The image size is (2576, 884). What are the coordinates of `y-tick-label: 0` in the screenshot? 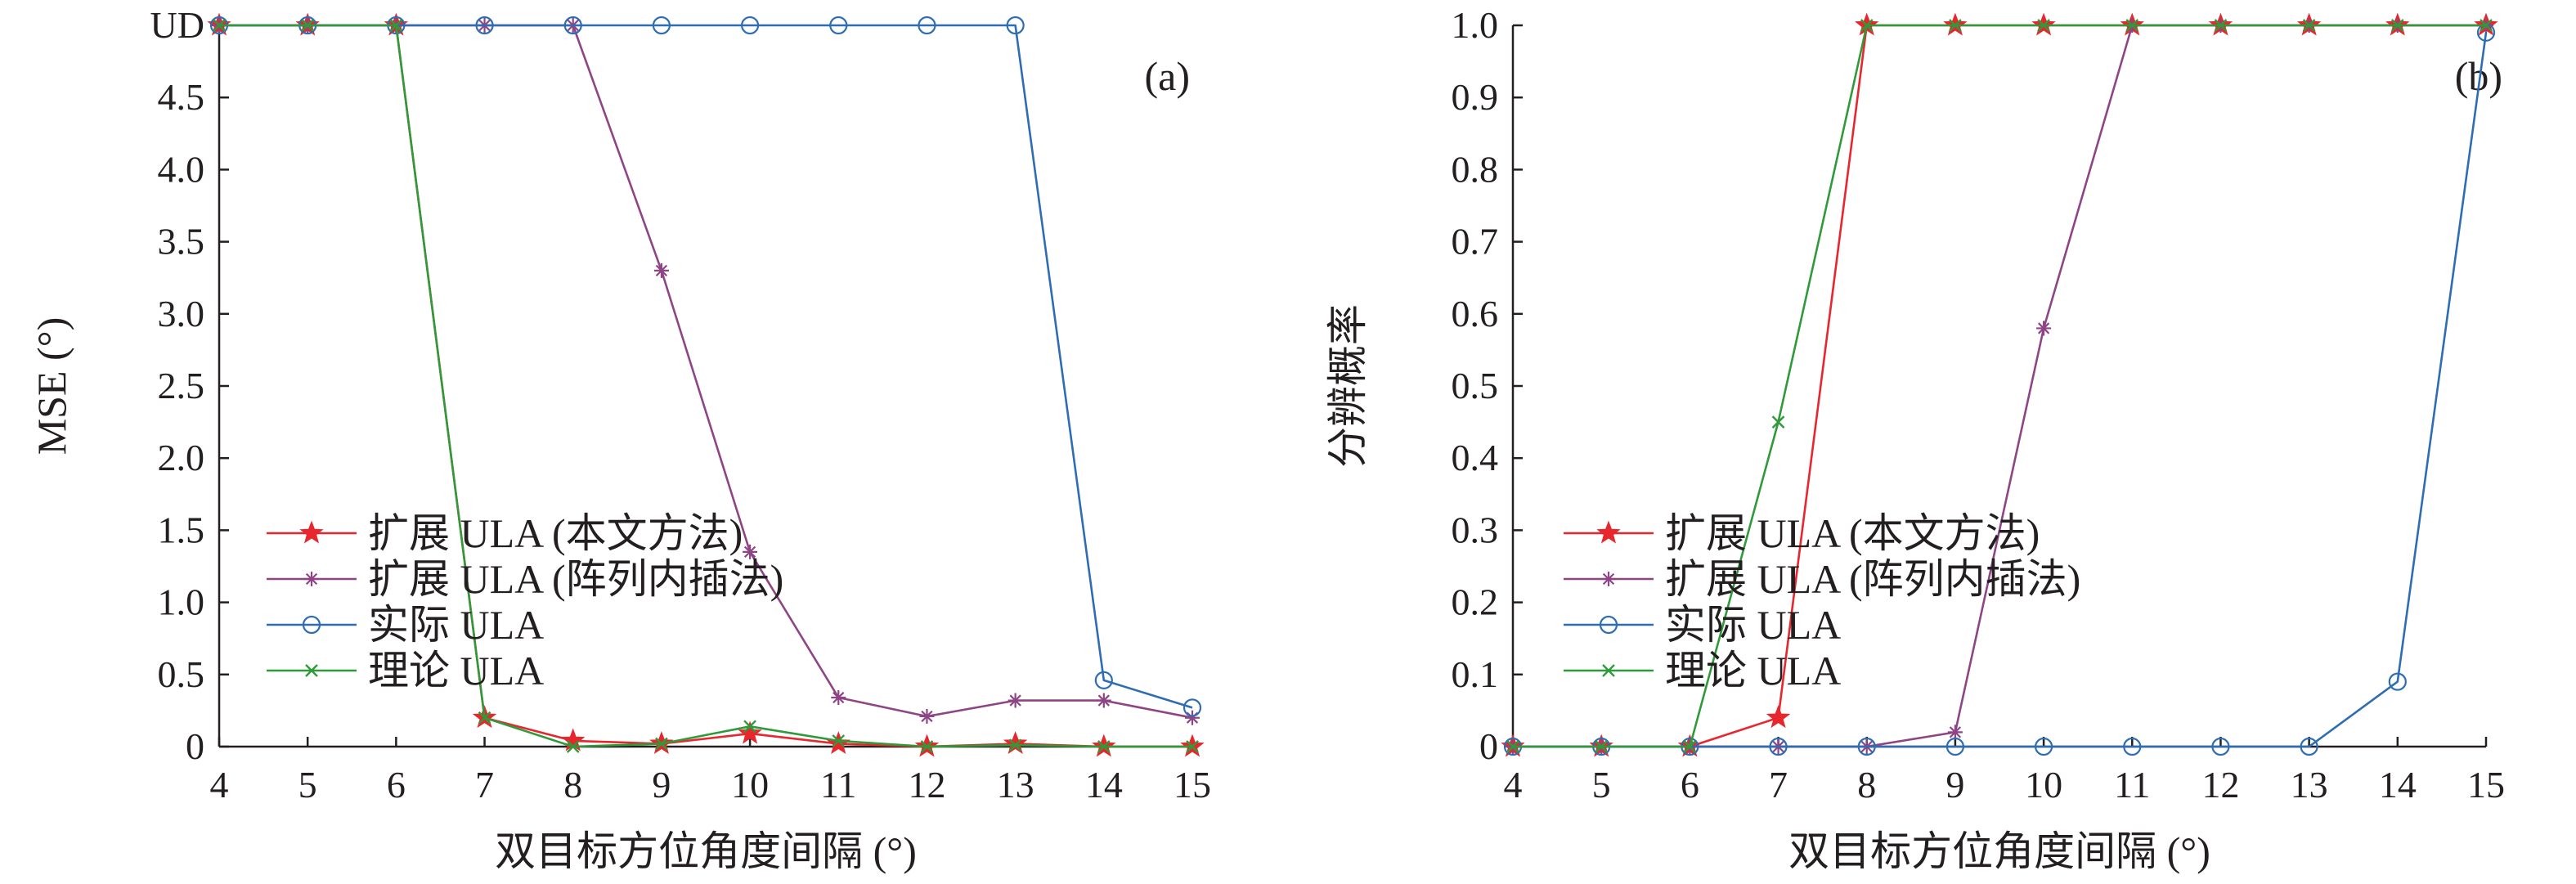 It's located at (1488, 746).